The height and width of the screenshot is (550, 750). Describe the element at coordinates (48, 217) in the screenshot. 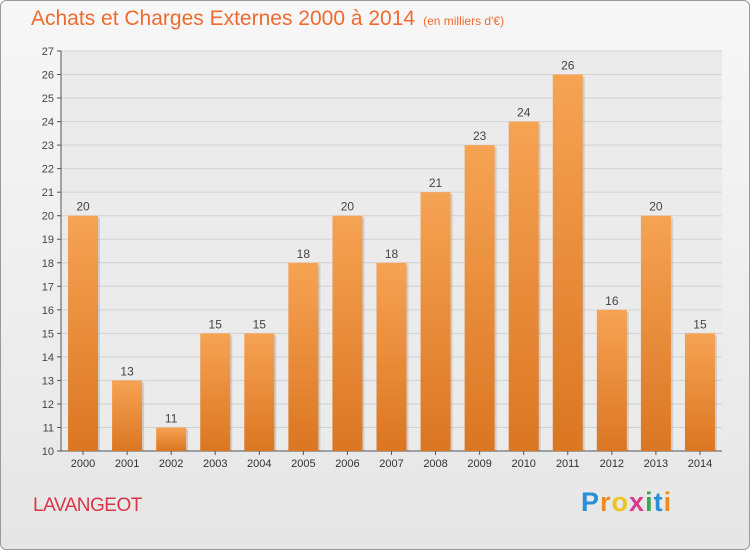

I see `y-tick-label: 20` at that location.